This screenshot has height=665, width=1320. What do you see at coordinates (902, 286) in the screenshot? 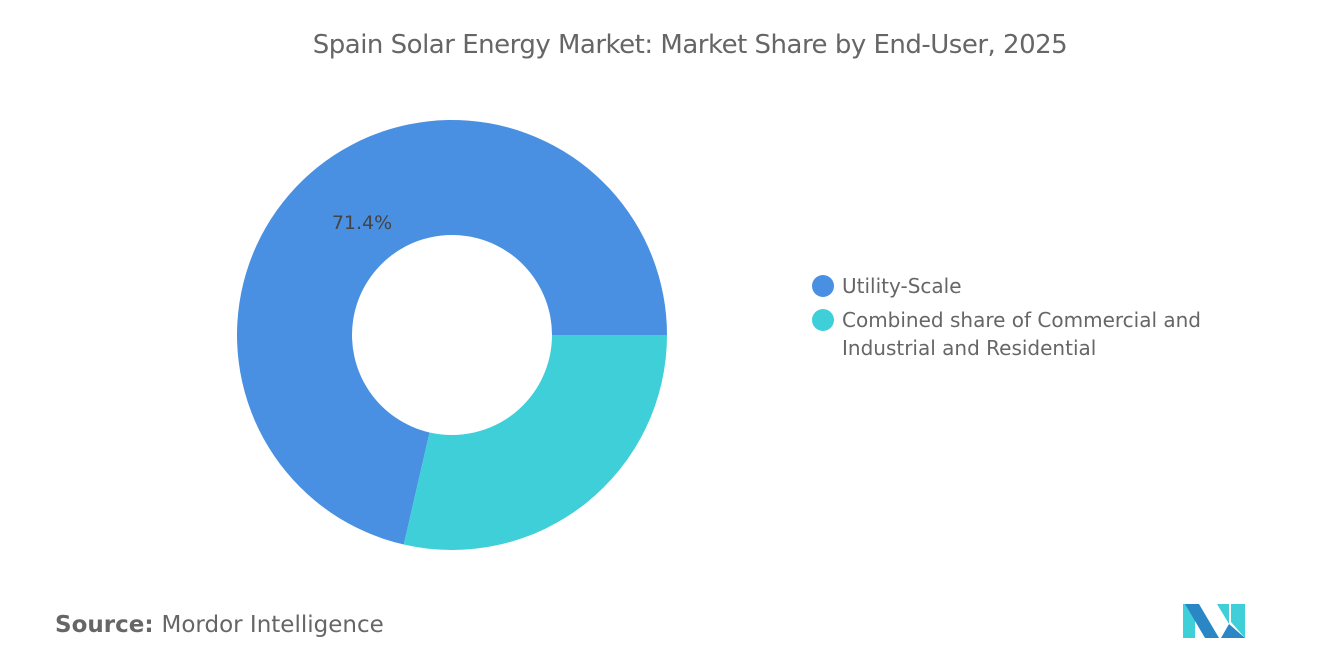
I see `legend-label: Utility-Scale` at bounding box center [902, 286].